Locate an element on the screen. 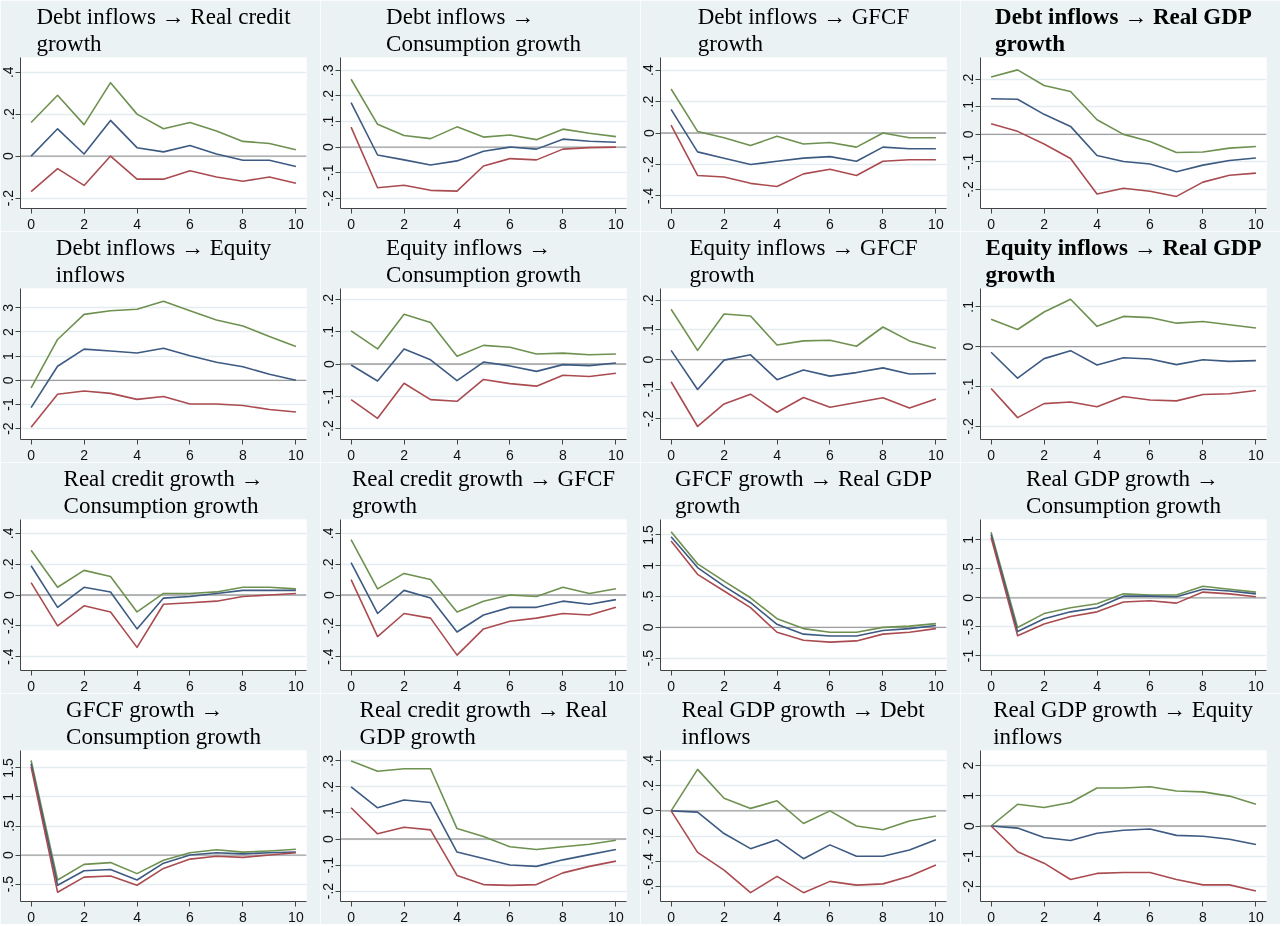  y-tick-label: 3 is located at coordinates (8, 307).